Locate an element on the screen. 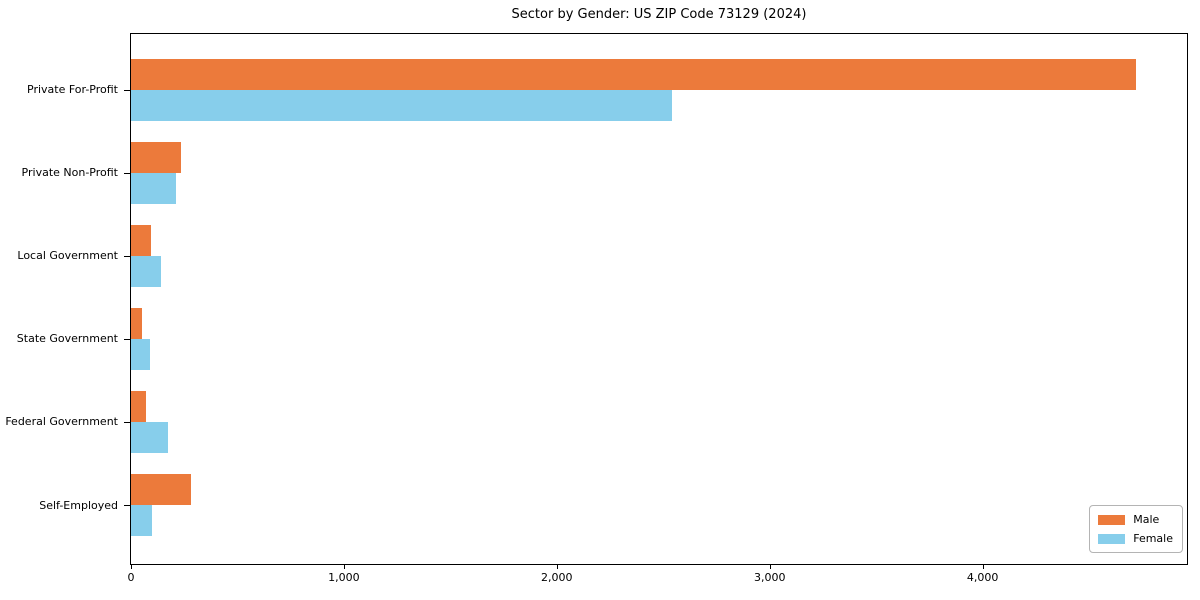  y-axis-category-label: Local Government is located at coordinates (67, 256).